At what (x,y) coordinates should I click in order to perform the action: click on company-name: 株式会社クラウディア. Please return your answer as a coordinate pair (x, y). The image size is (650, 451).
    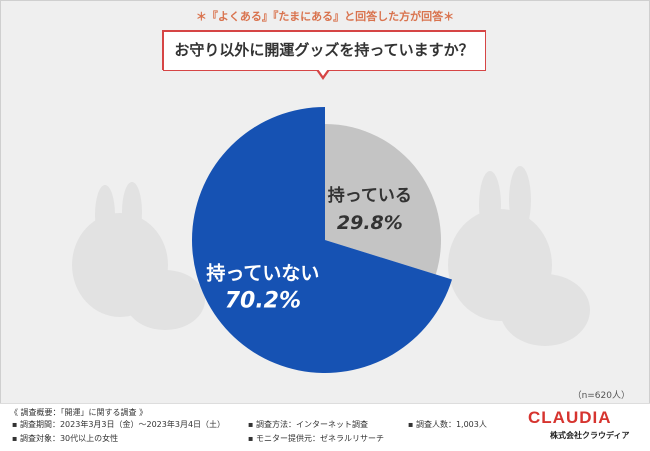
    Looking at the image, I should click on (590, 435).